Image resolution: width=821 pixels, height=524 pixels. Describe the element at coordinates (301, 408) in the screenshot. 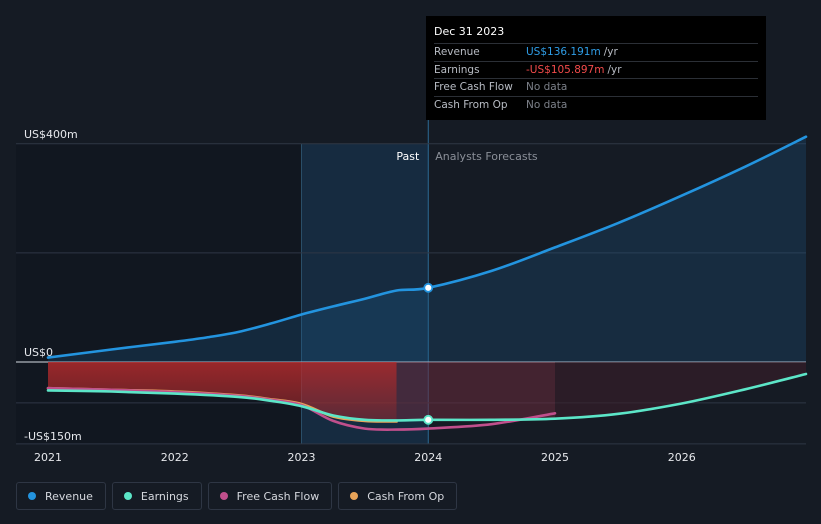

I see `free-cash-flow-line` at that location.